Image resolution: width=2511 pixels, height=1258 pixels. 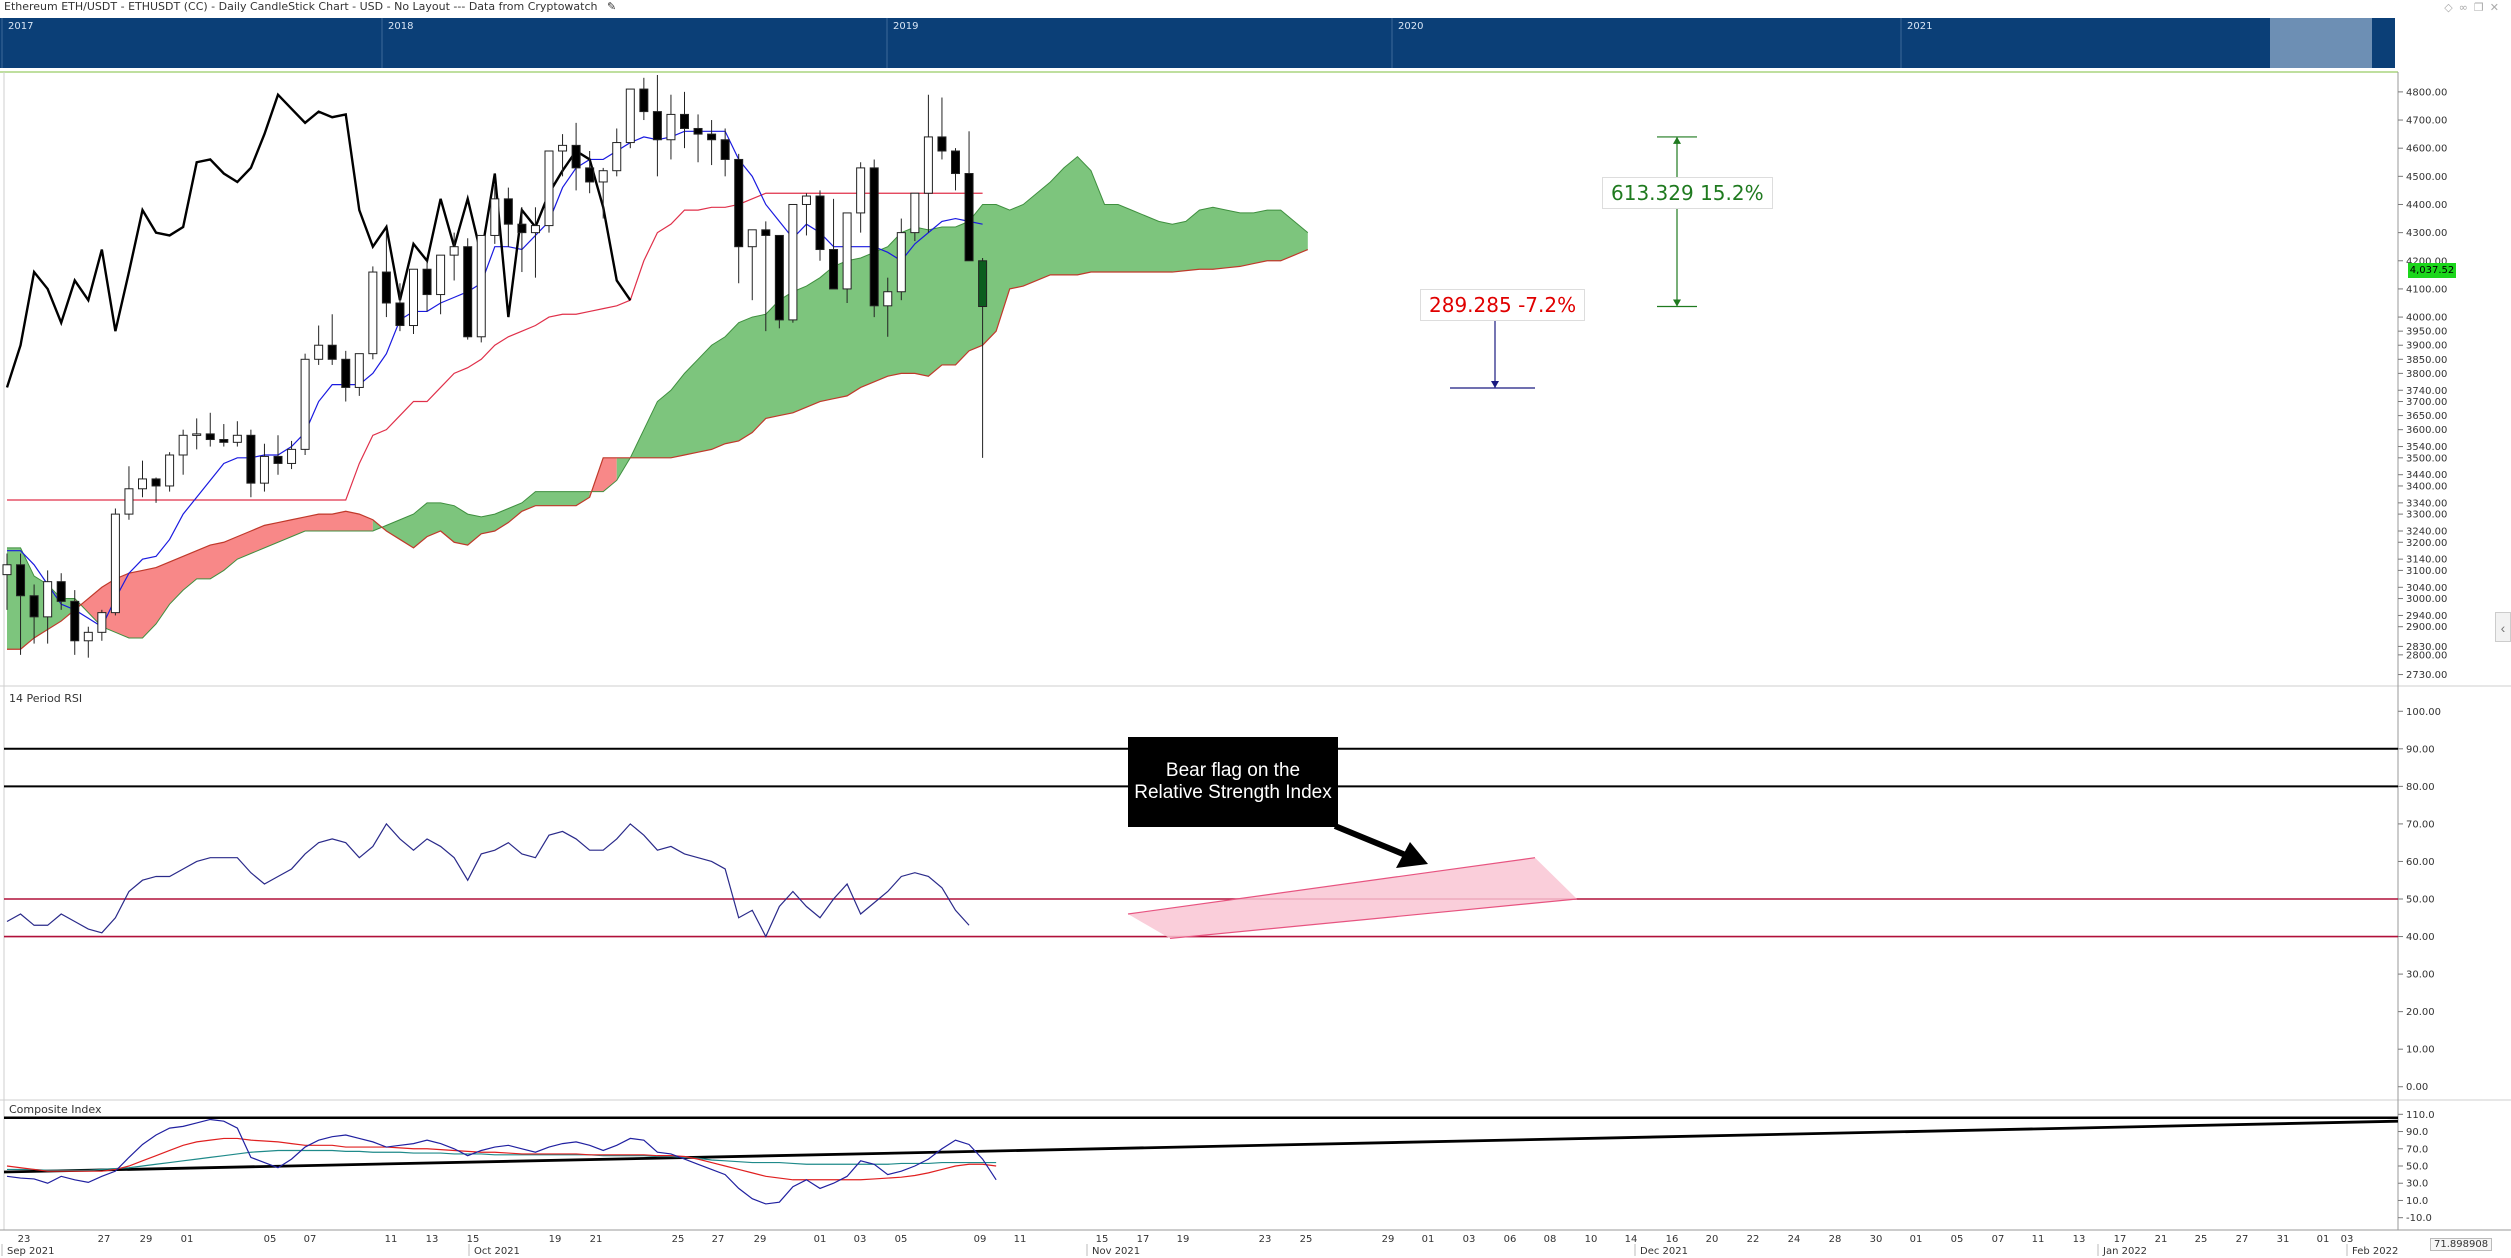 What do you see at coordinates (1331, 886) in the screenshot?
I see `flag-upper-line` at bounding box center [1331, 886].